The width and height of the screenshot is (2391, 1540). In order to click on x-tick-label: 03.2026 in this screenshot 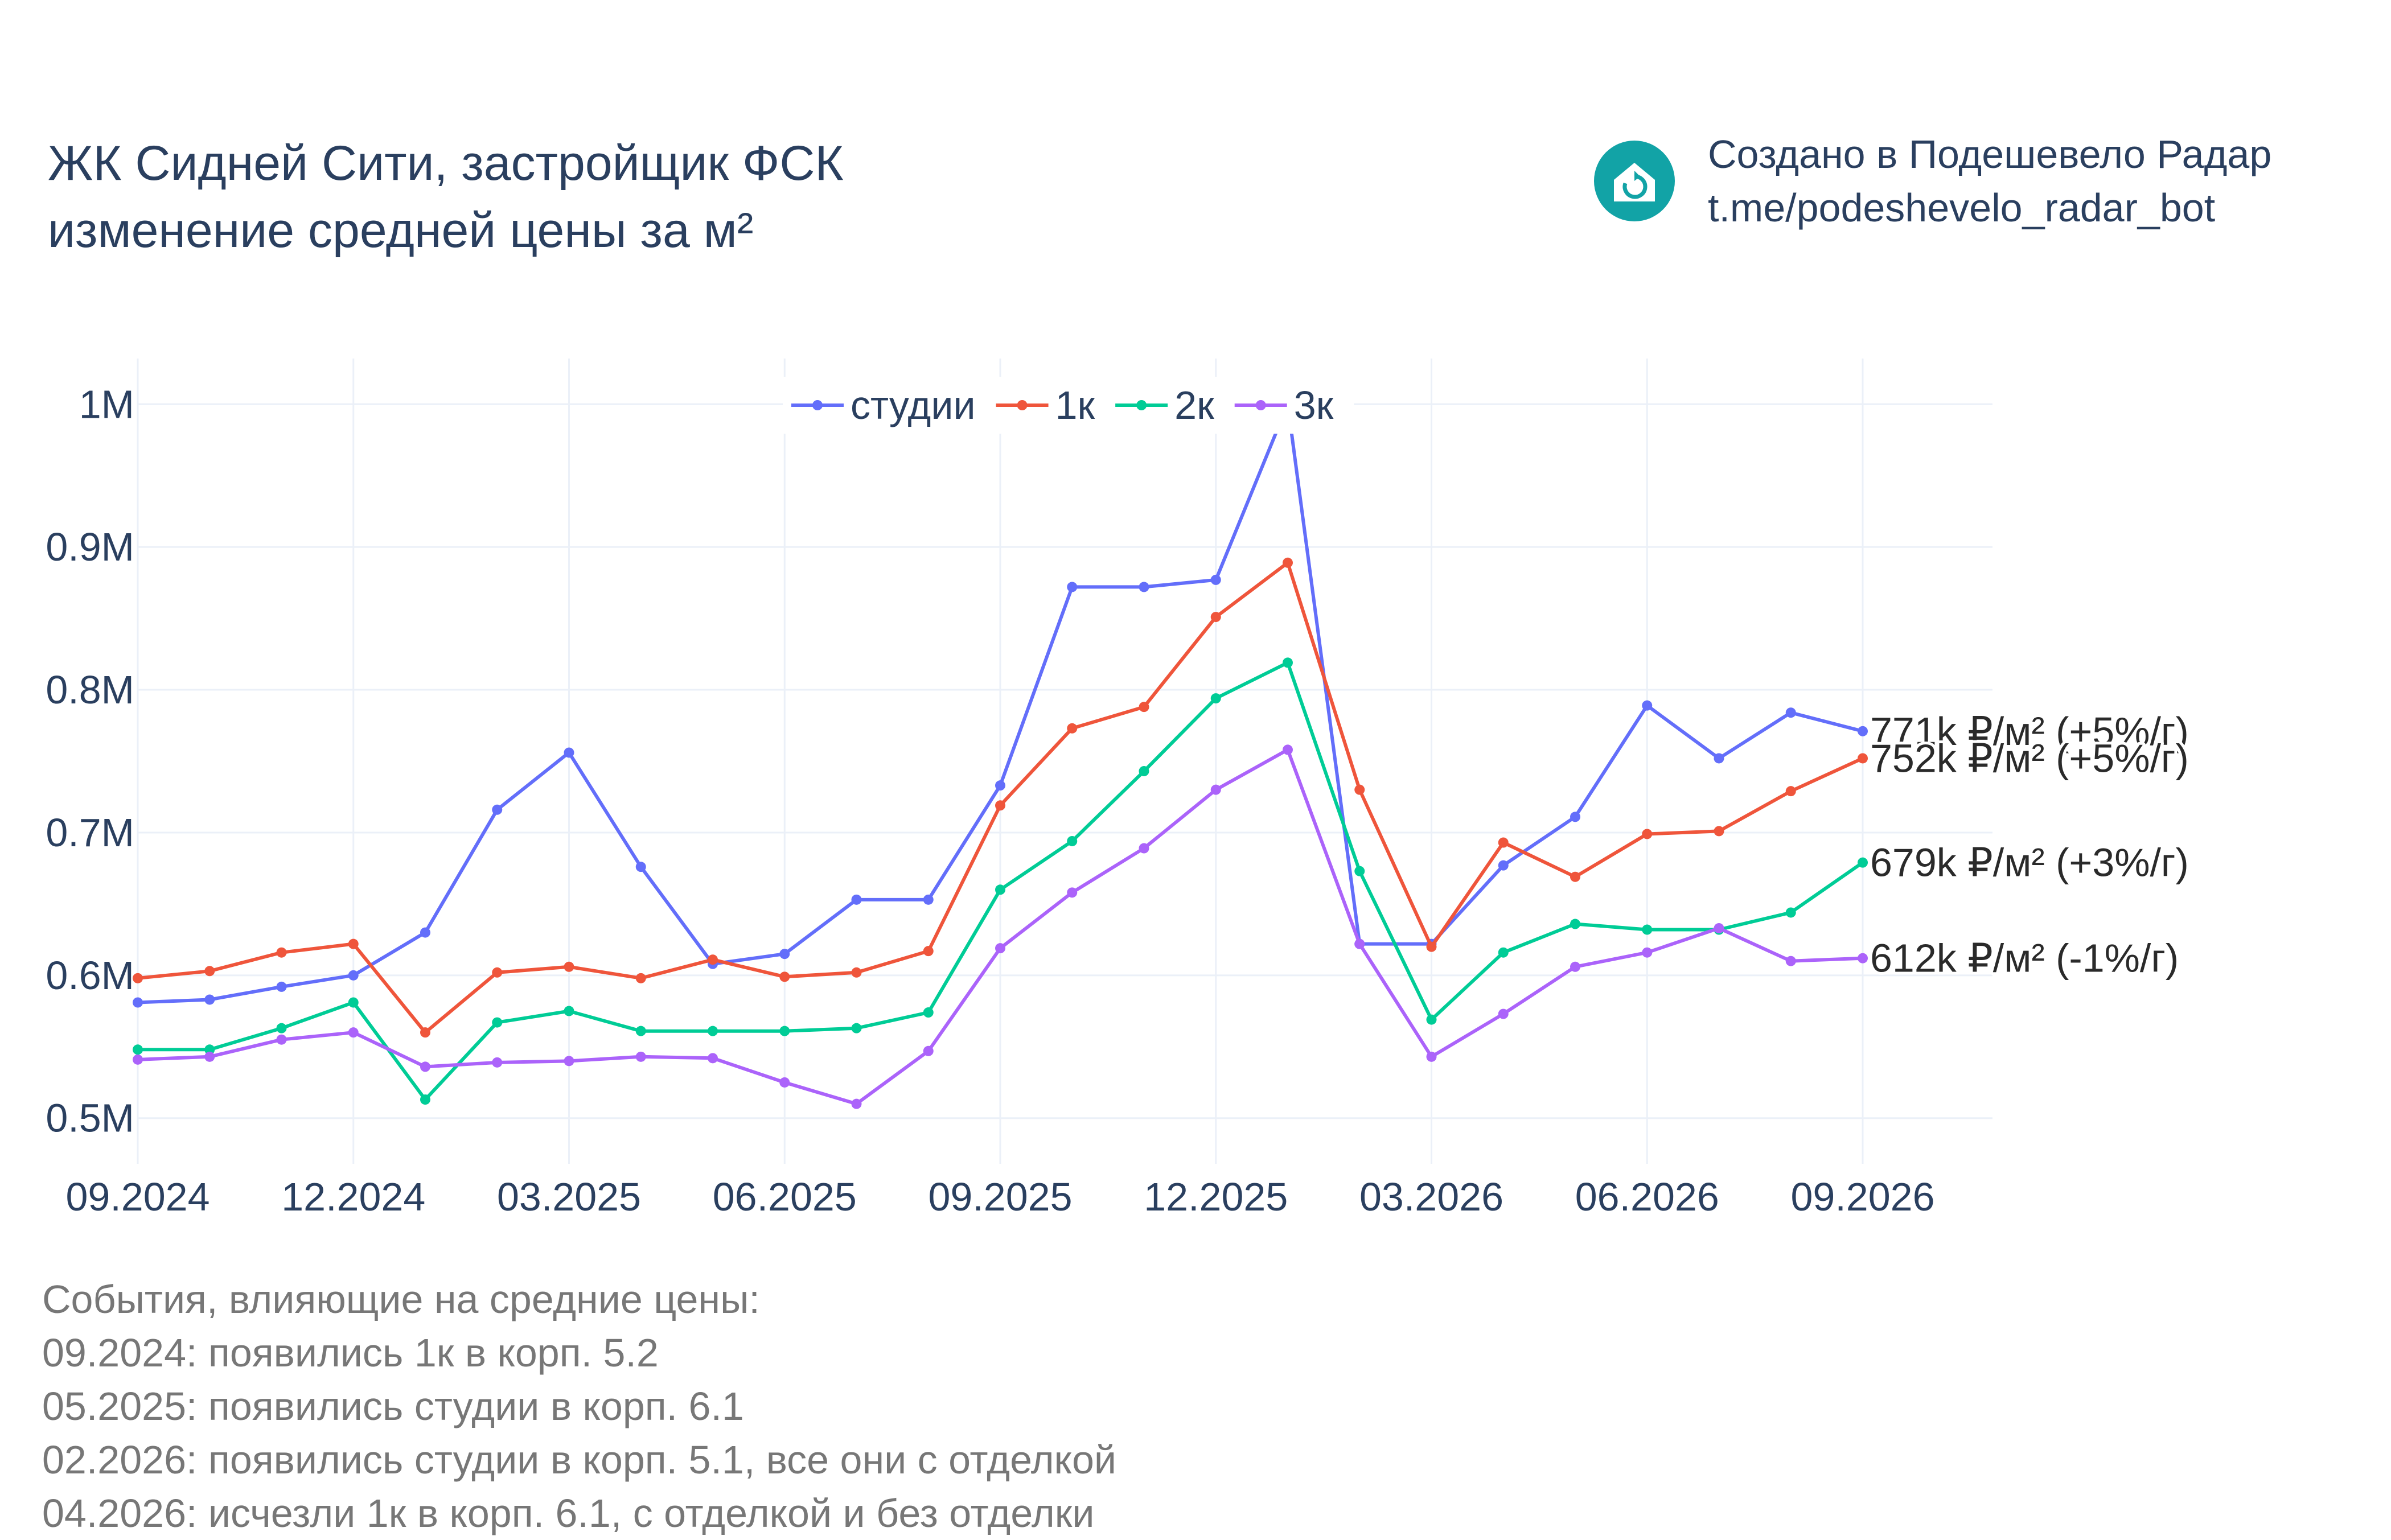, I will do `click(1431, 1197)`.